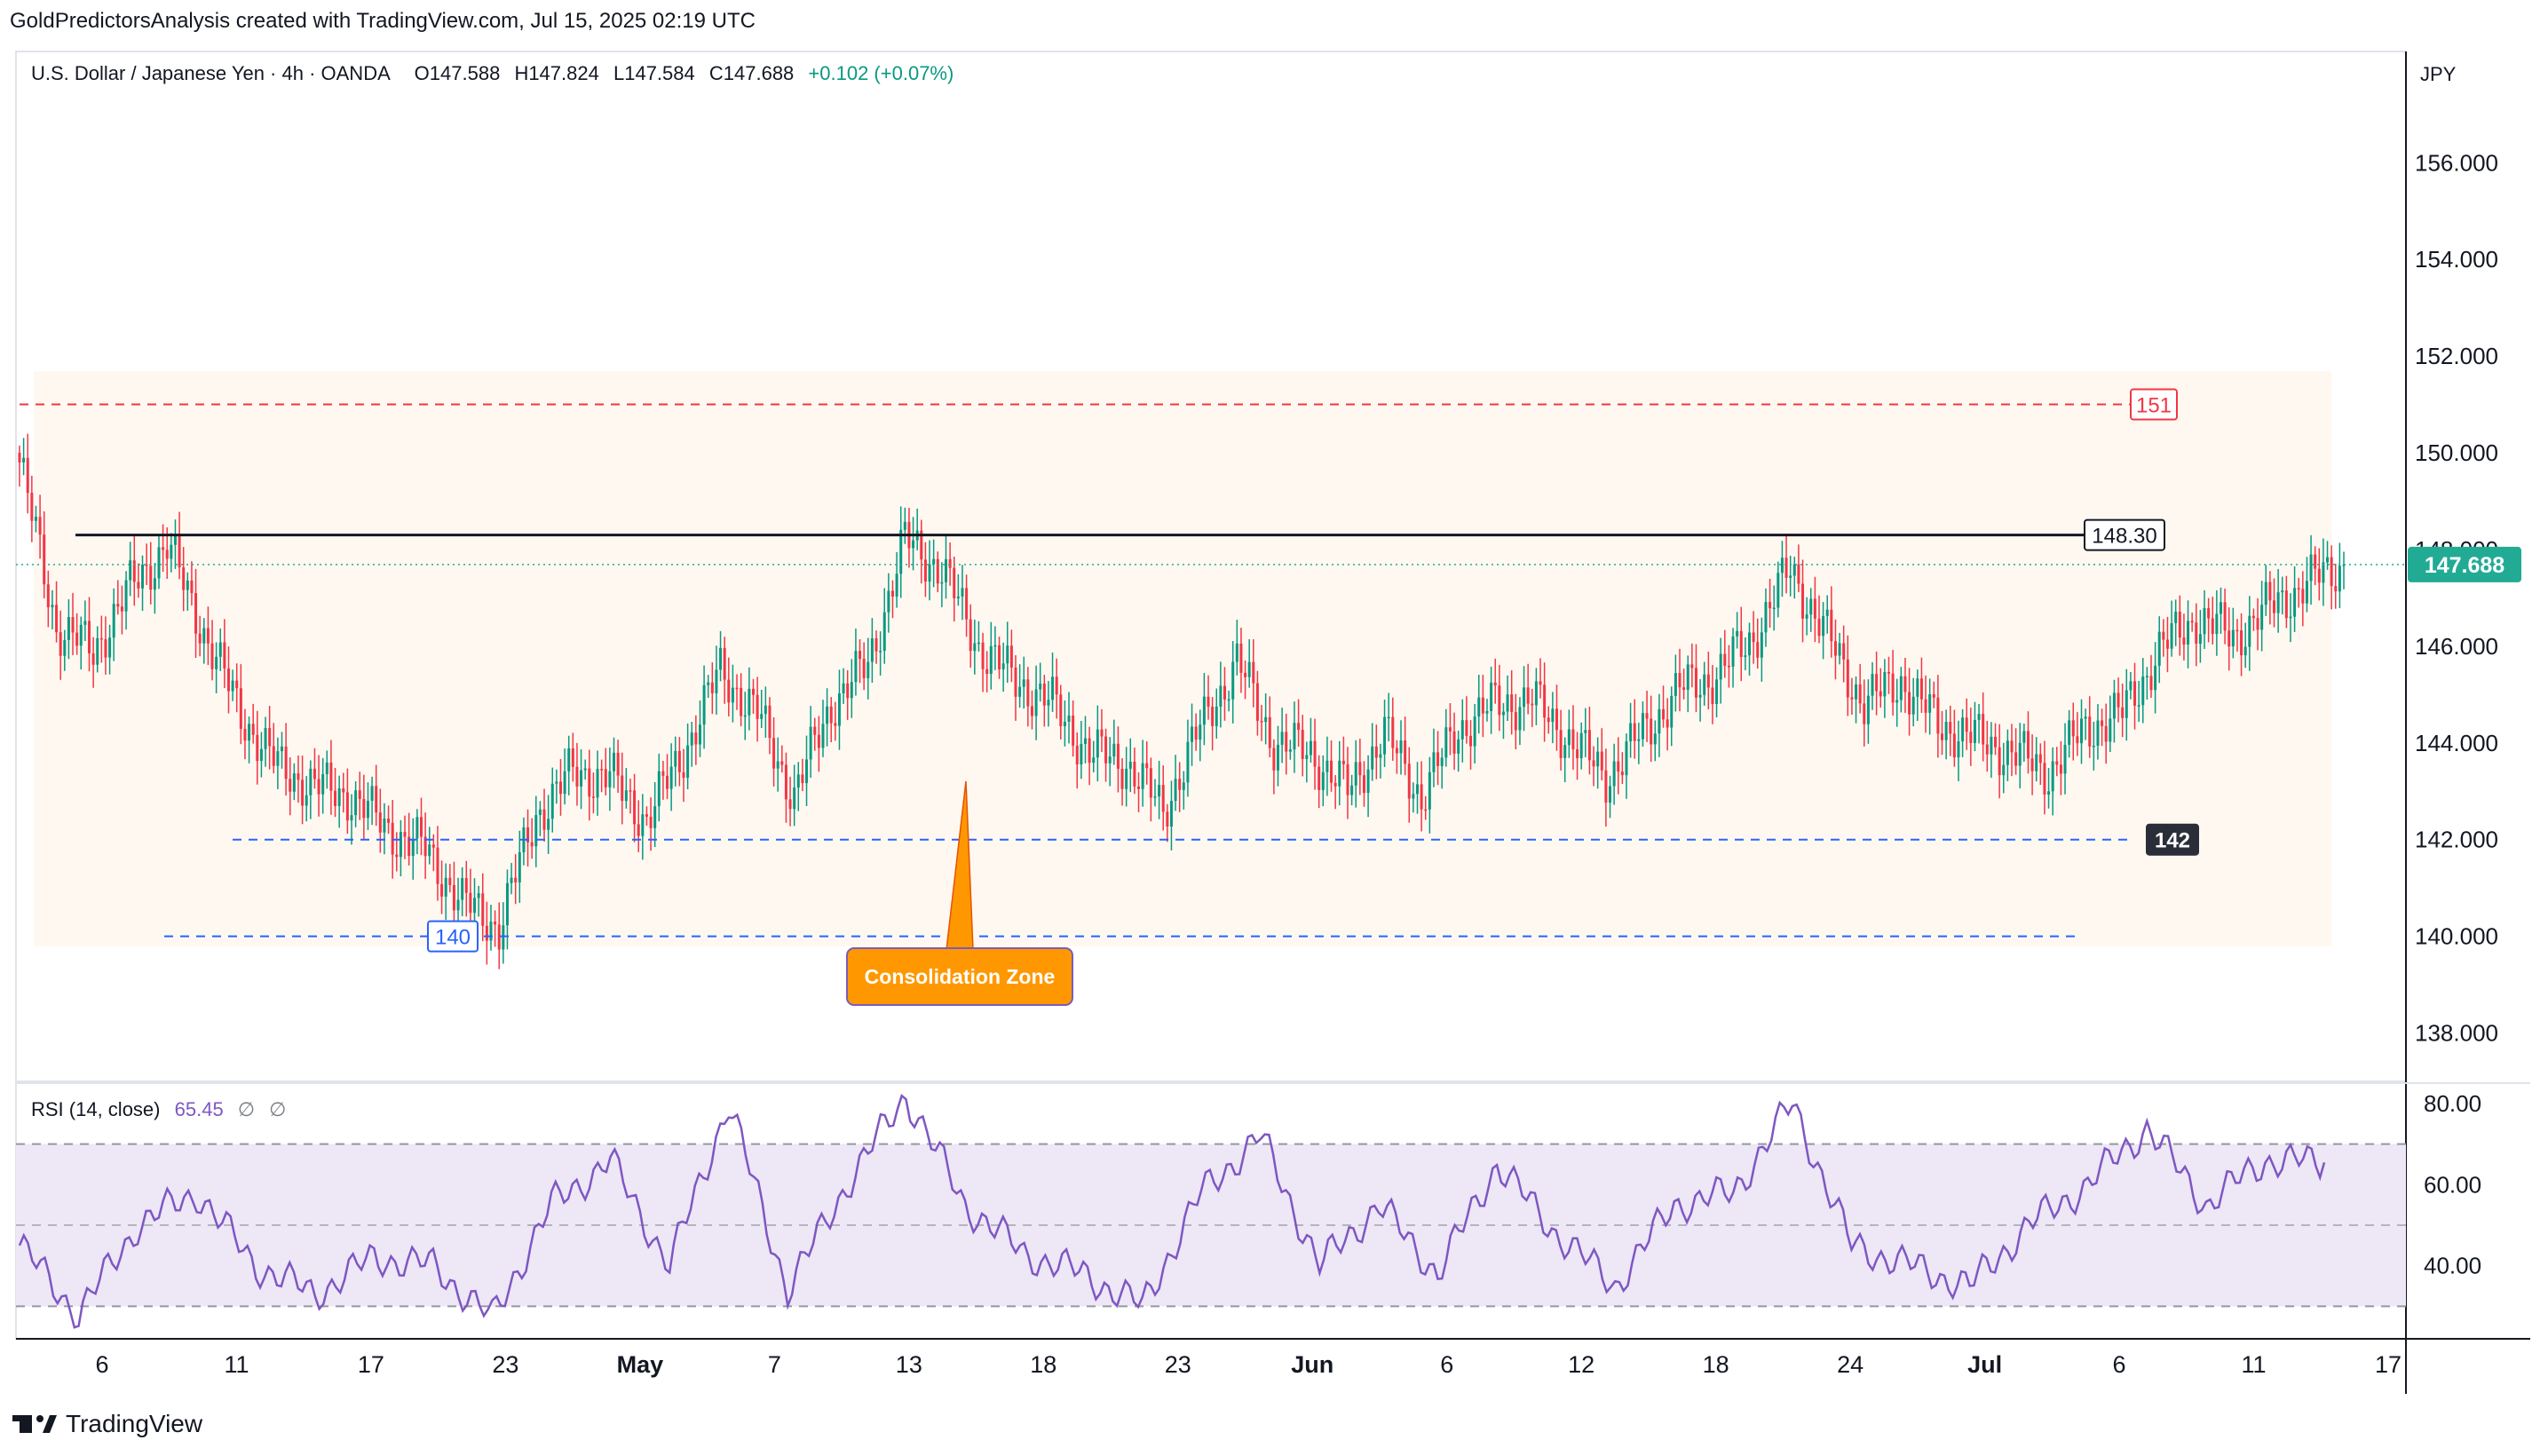  What do you see at coordinates (132, 1424) in the screenshot?
I see `tradingview-logo: TradingView` at bounding box center [132, 1424].